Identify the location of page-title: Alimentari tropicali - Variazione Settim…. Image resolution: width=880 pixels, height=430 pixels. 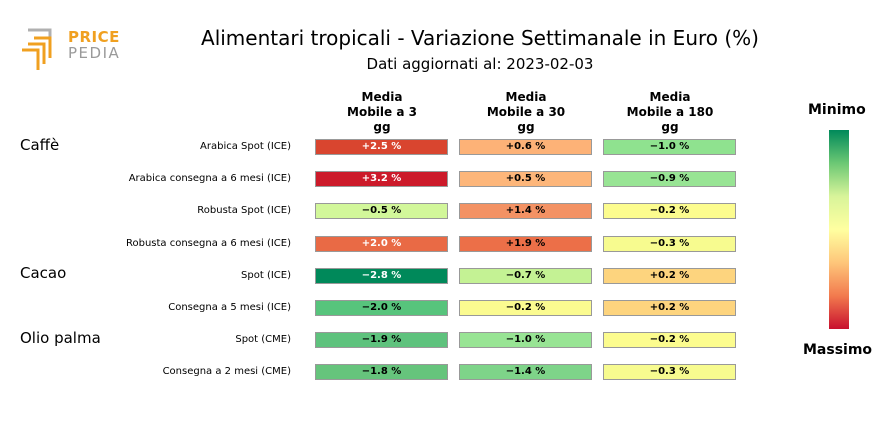
(480, 38).